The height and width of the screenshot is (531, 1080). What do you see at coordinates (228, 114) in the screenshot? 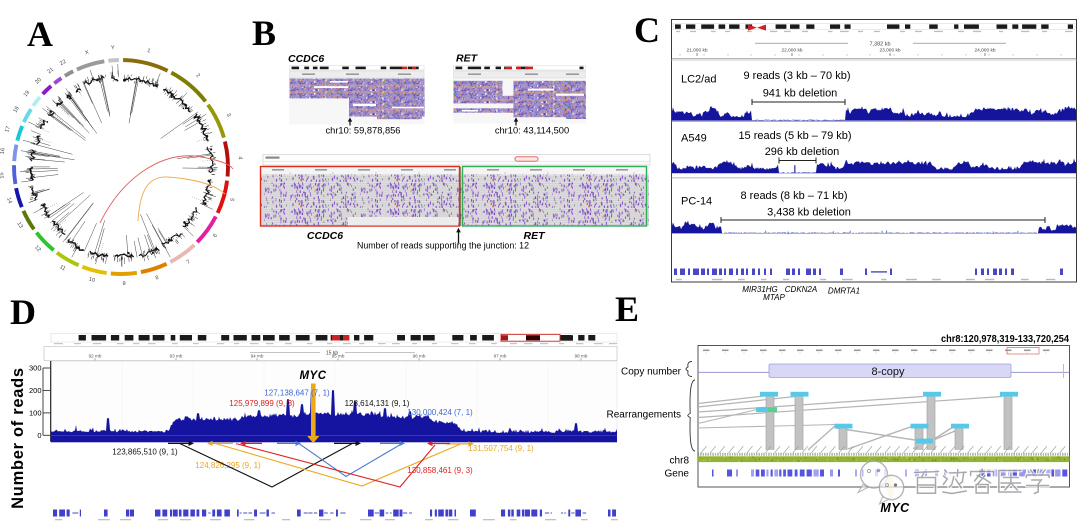
I see `svg-text: 3` at bounding box center [228, 114].